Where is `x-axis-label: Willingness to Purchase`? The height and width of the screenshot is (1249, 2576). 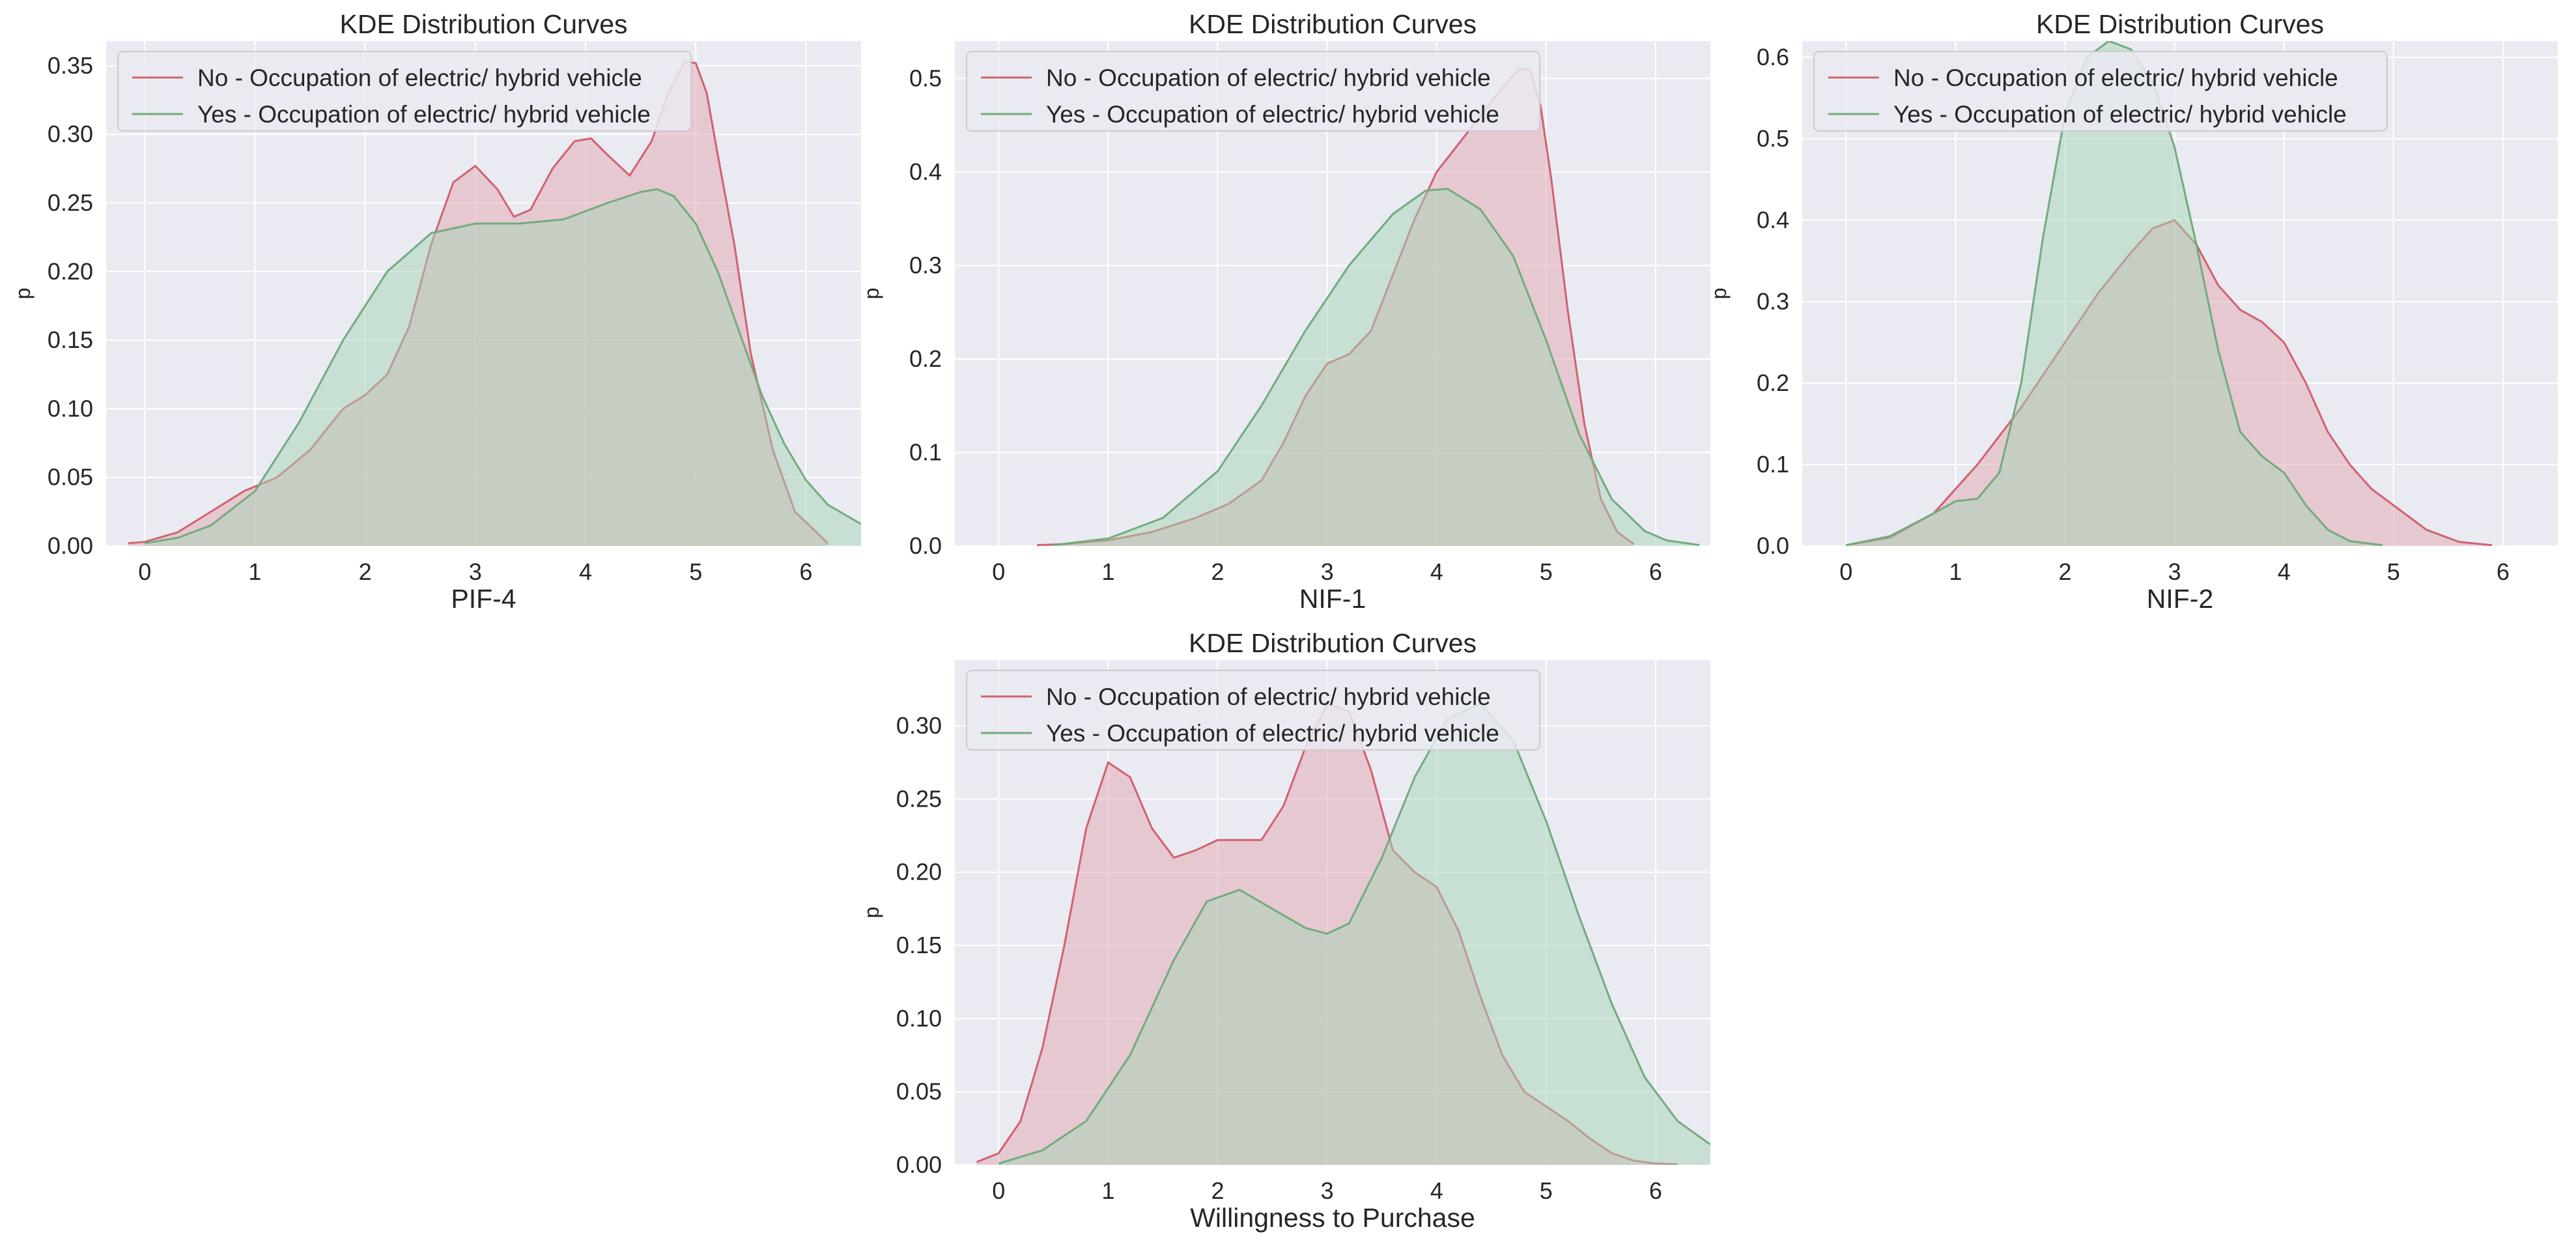
x-axis-label: Willingness to Purchase is located at coordinates (1332, 1218).